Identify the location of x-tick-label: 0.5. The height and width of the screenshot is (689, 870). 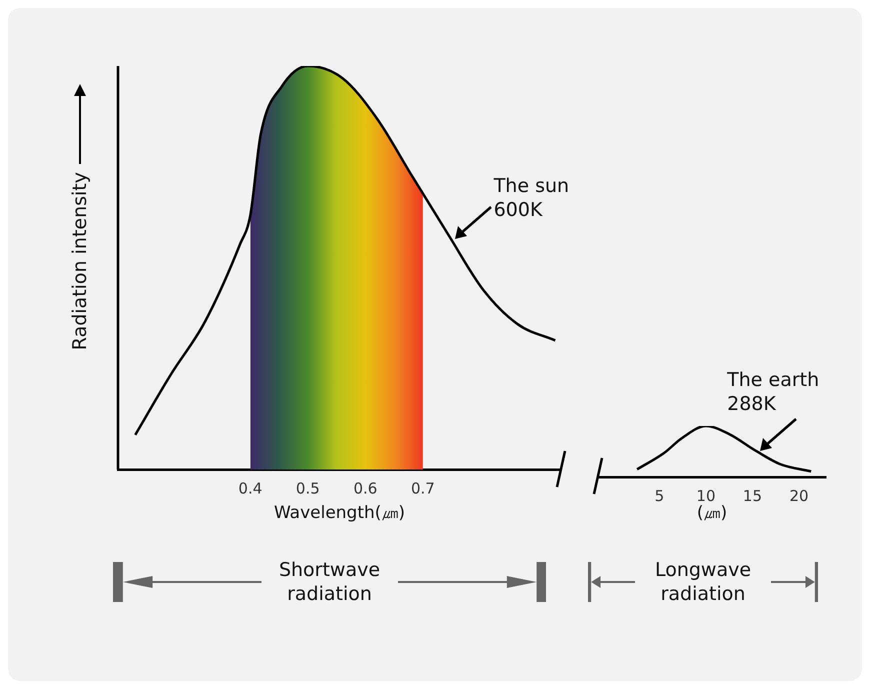
(308, 488).